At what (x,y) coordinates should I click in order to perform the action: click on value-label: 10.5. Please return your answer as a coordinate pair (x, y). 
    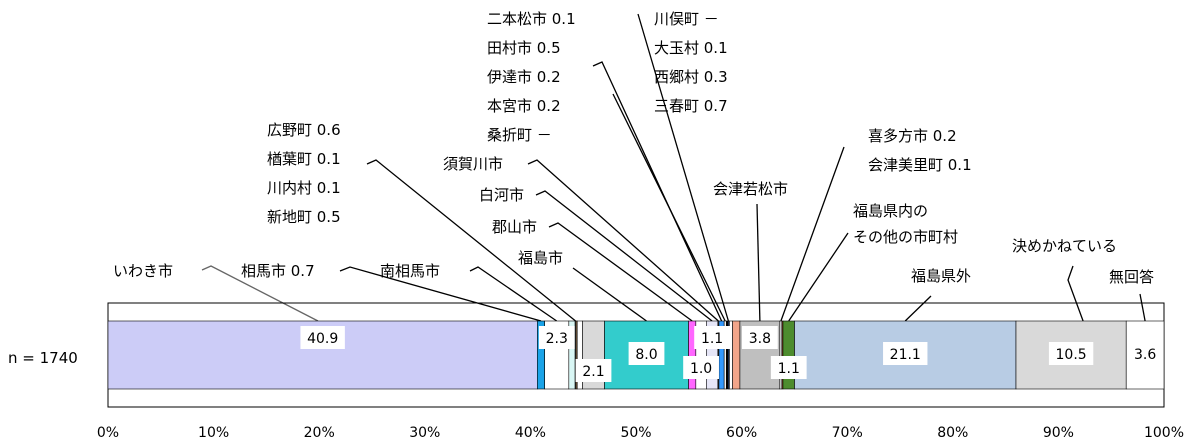
    Looking at the image, I should click on (1071, 355).